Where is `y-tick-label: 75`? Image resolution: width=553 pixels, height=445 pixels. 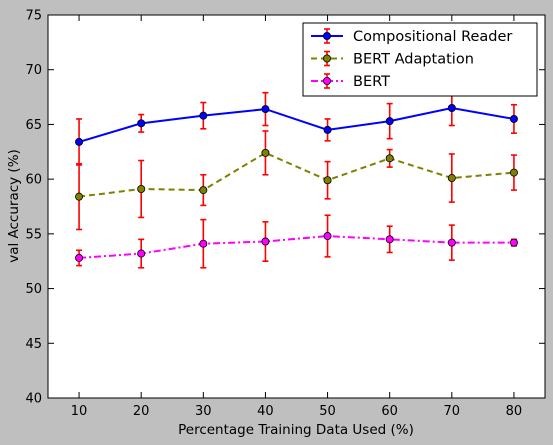 y-tick-label: 75 is located at coordinates (33, 16).